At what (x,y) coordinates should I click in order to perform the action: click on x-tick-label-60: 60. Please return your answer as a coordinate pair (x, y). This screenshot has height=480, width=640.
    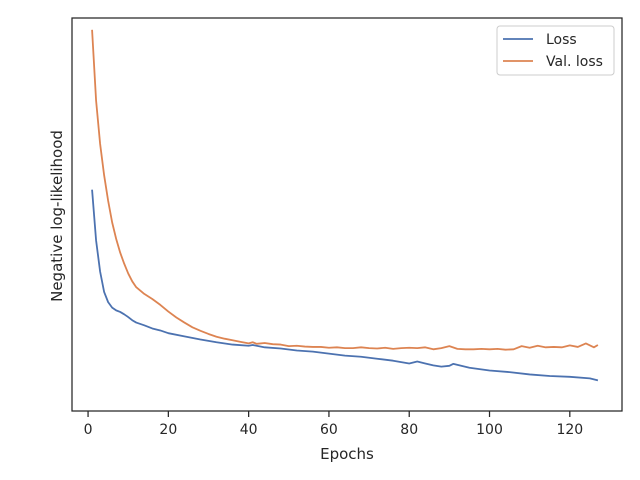
    Looking at the image, I should click on (329, 430).